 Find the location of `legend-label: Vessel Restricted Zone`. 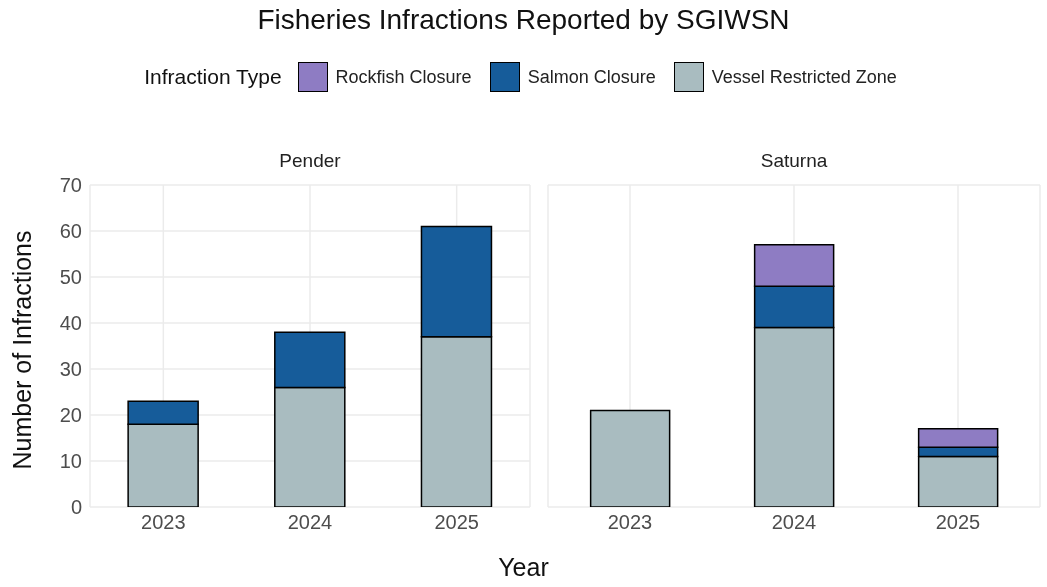

legend-label: Vessel Restricted Zone is located at coordinates (804, 77).